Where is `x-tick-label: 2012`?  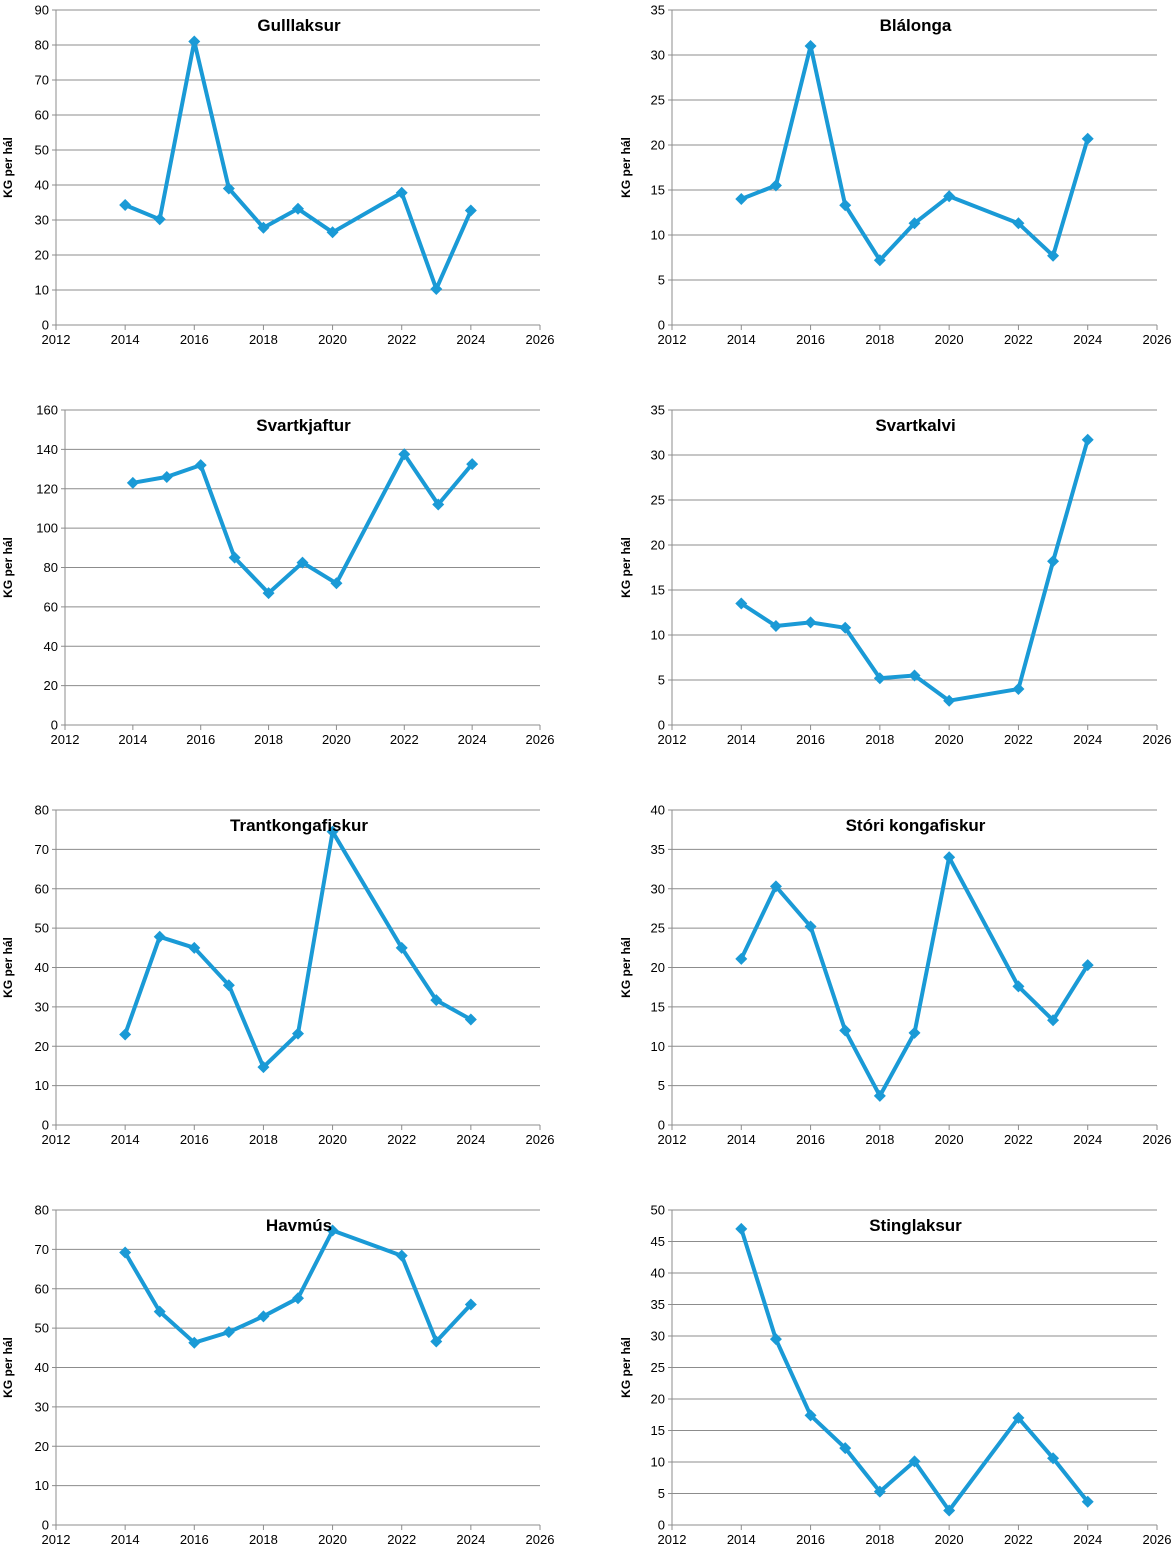 x-tick-label: 2012 is located at coordinates (65, 739).